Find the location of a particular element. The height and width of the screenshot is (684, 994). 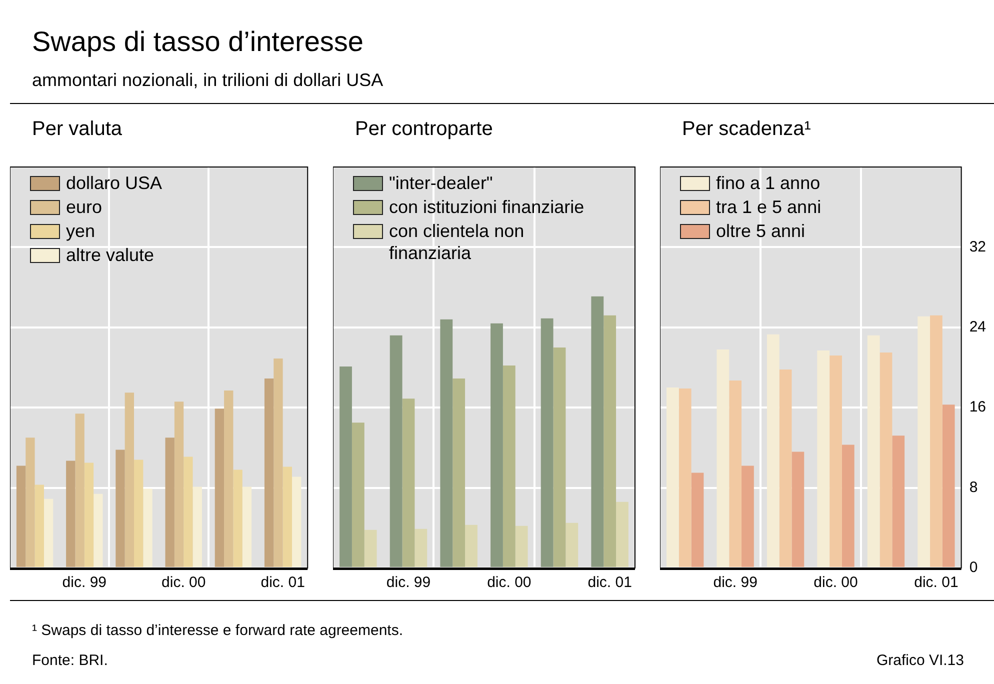

legend-label: oltre 5 anni is located at coordinates (761, 231).